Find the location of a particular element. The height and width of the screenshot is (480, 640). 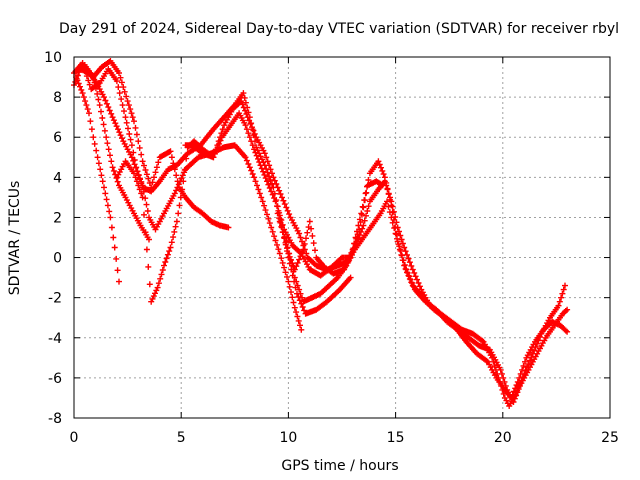

y-tick-label: -6 is located at coordinates (55, 379).